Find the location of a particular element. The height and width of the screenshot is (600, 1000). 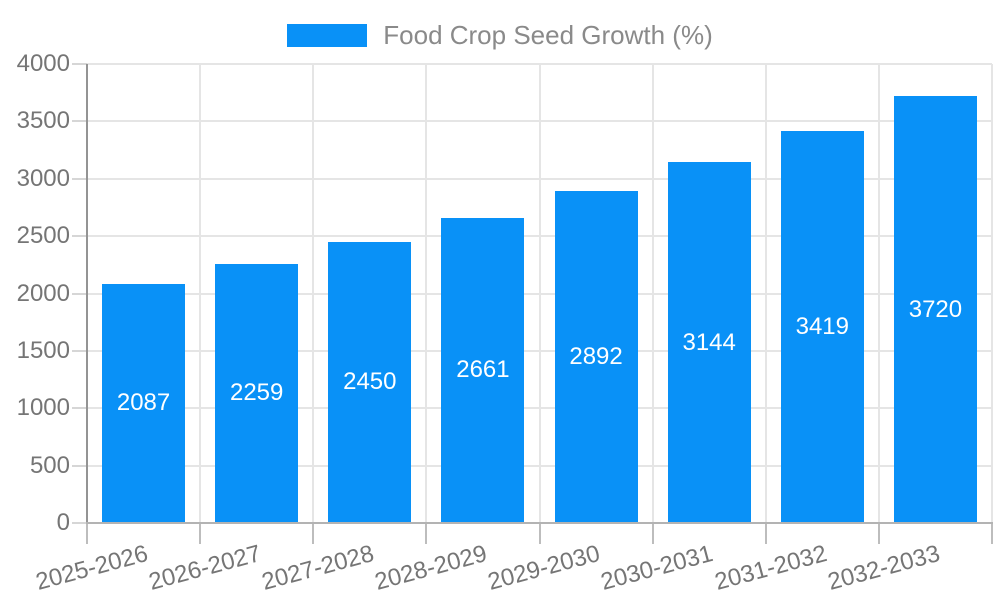

x-axis-label: 2030-2031 is located at coordinates (657, 568).